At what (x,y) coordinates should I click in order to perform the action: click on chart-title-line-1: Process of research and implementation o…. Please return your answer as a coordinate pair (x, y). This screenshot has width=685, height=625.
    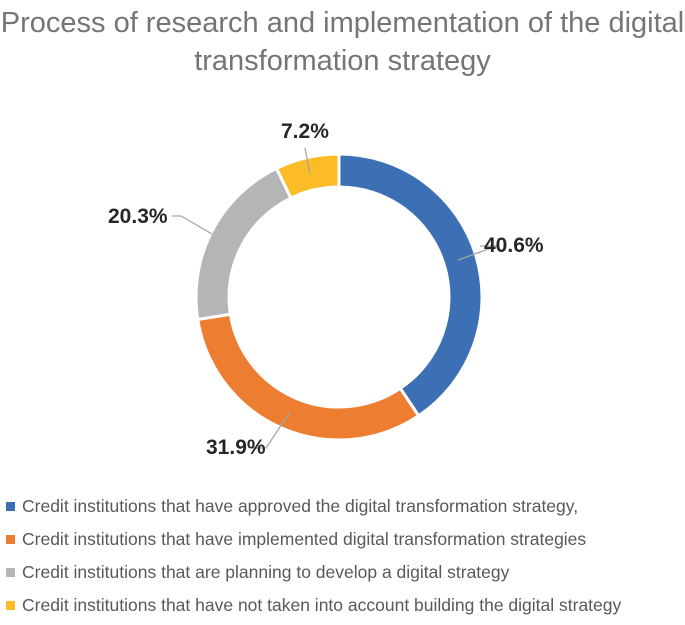
    Looking at the image, I should click on (342, 23).